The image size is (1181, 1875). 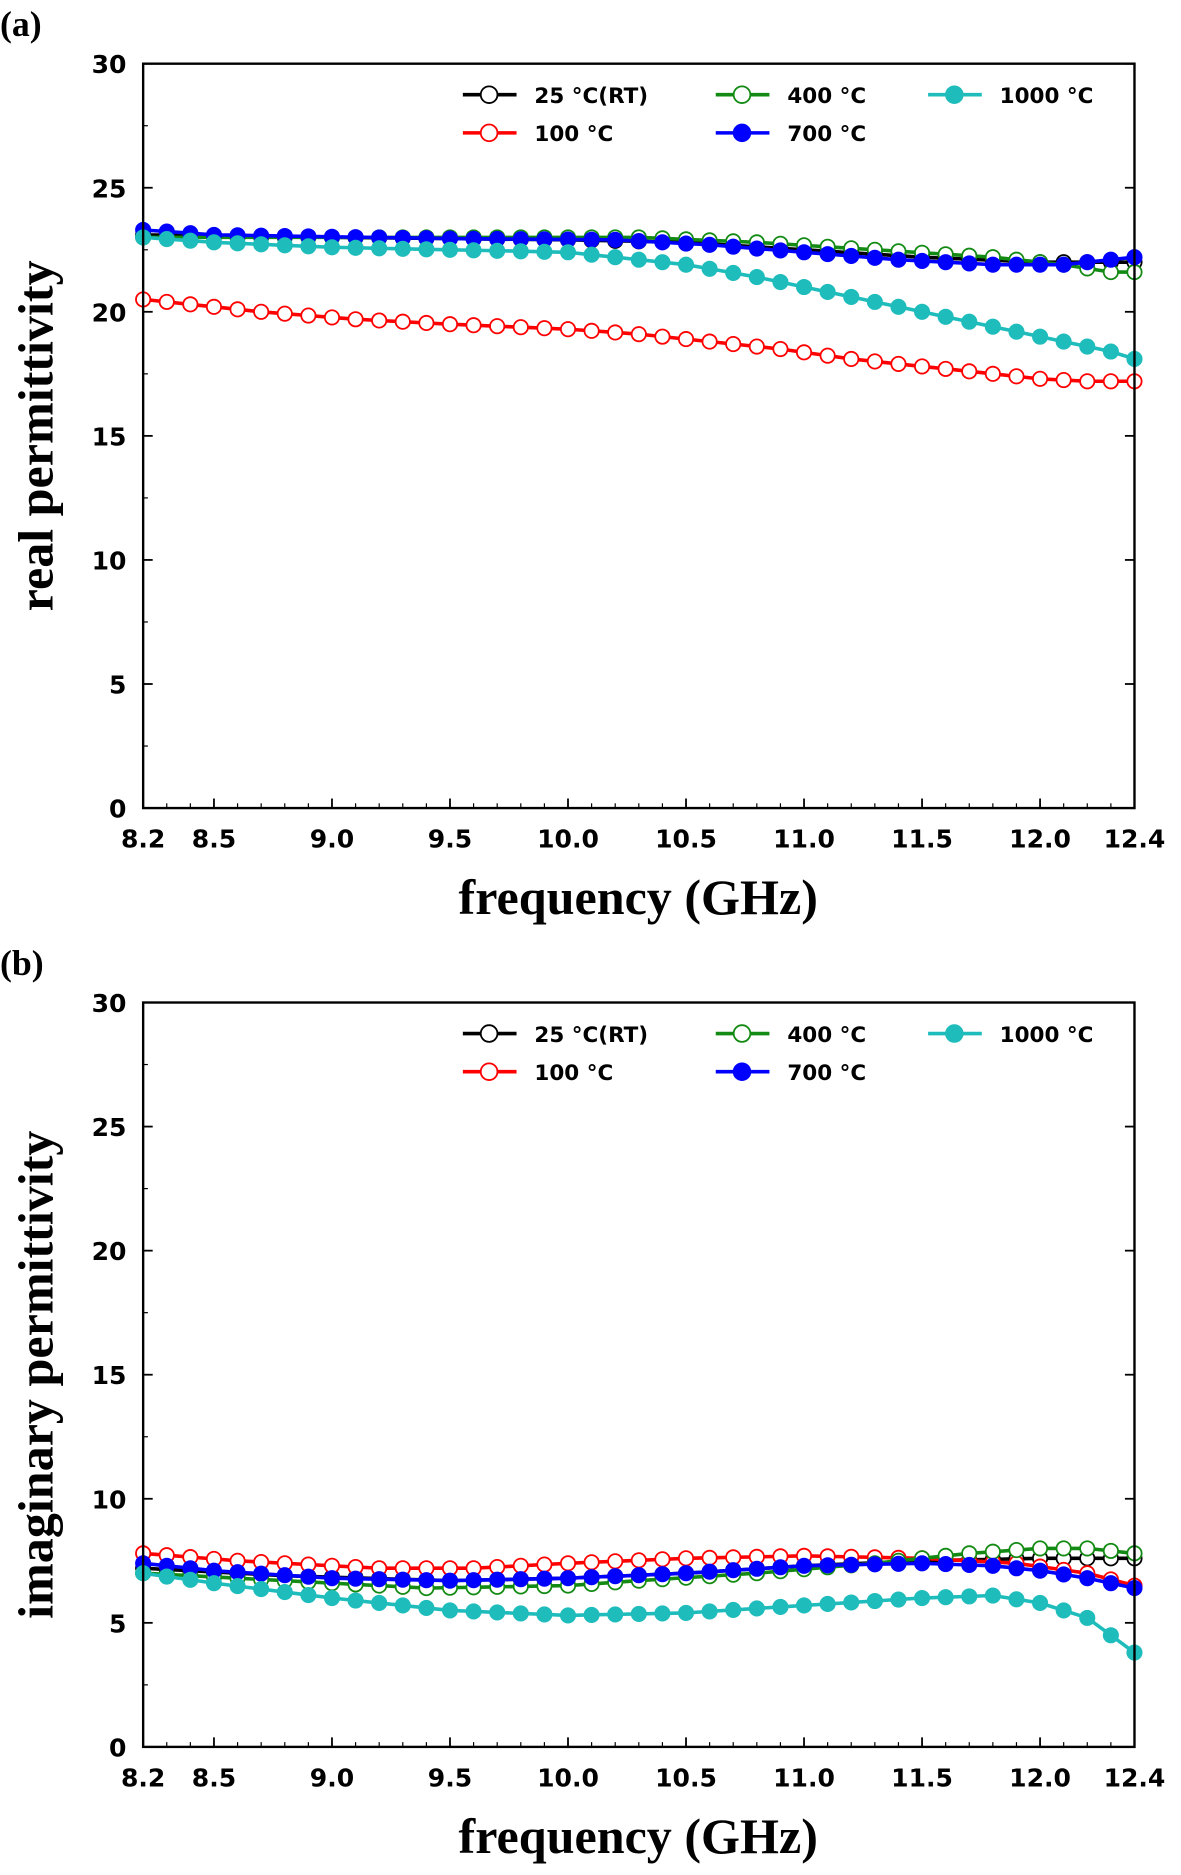 I want to click on x-tick-label: 10.5, so click(x=686, y=1777).